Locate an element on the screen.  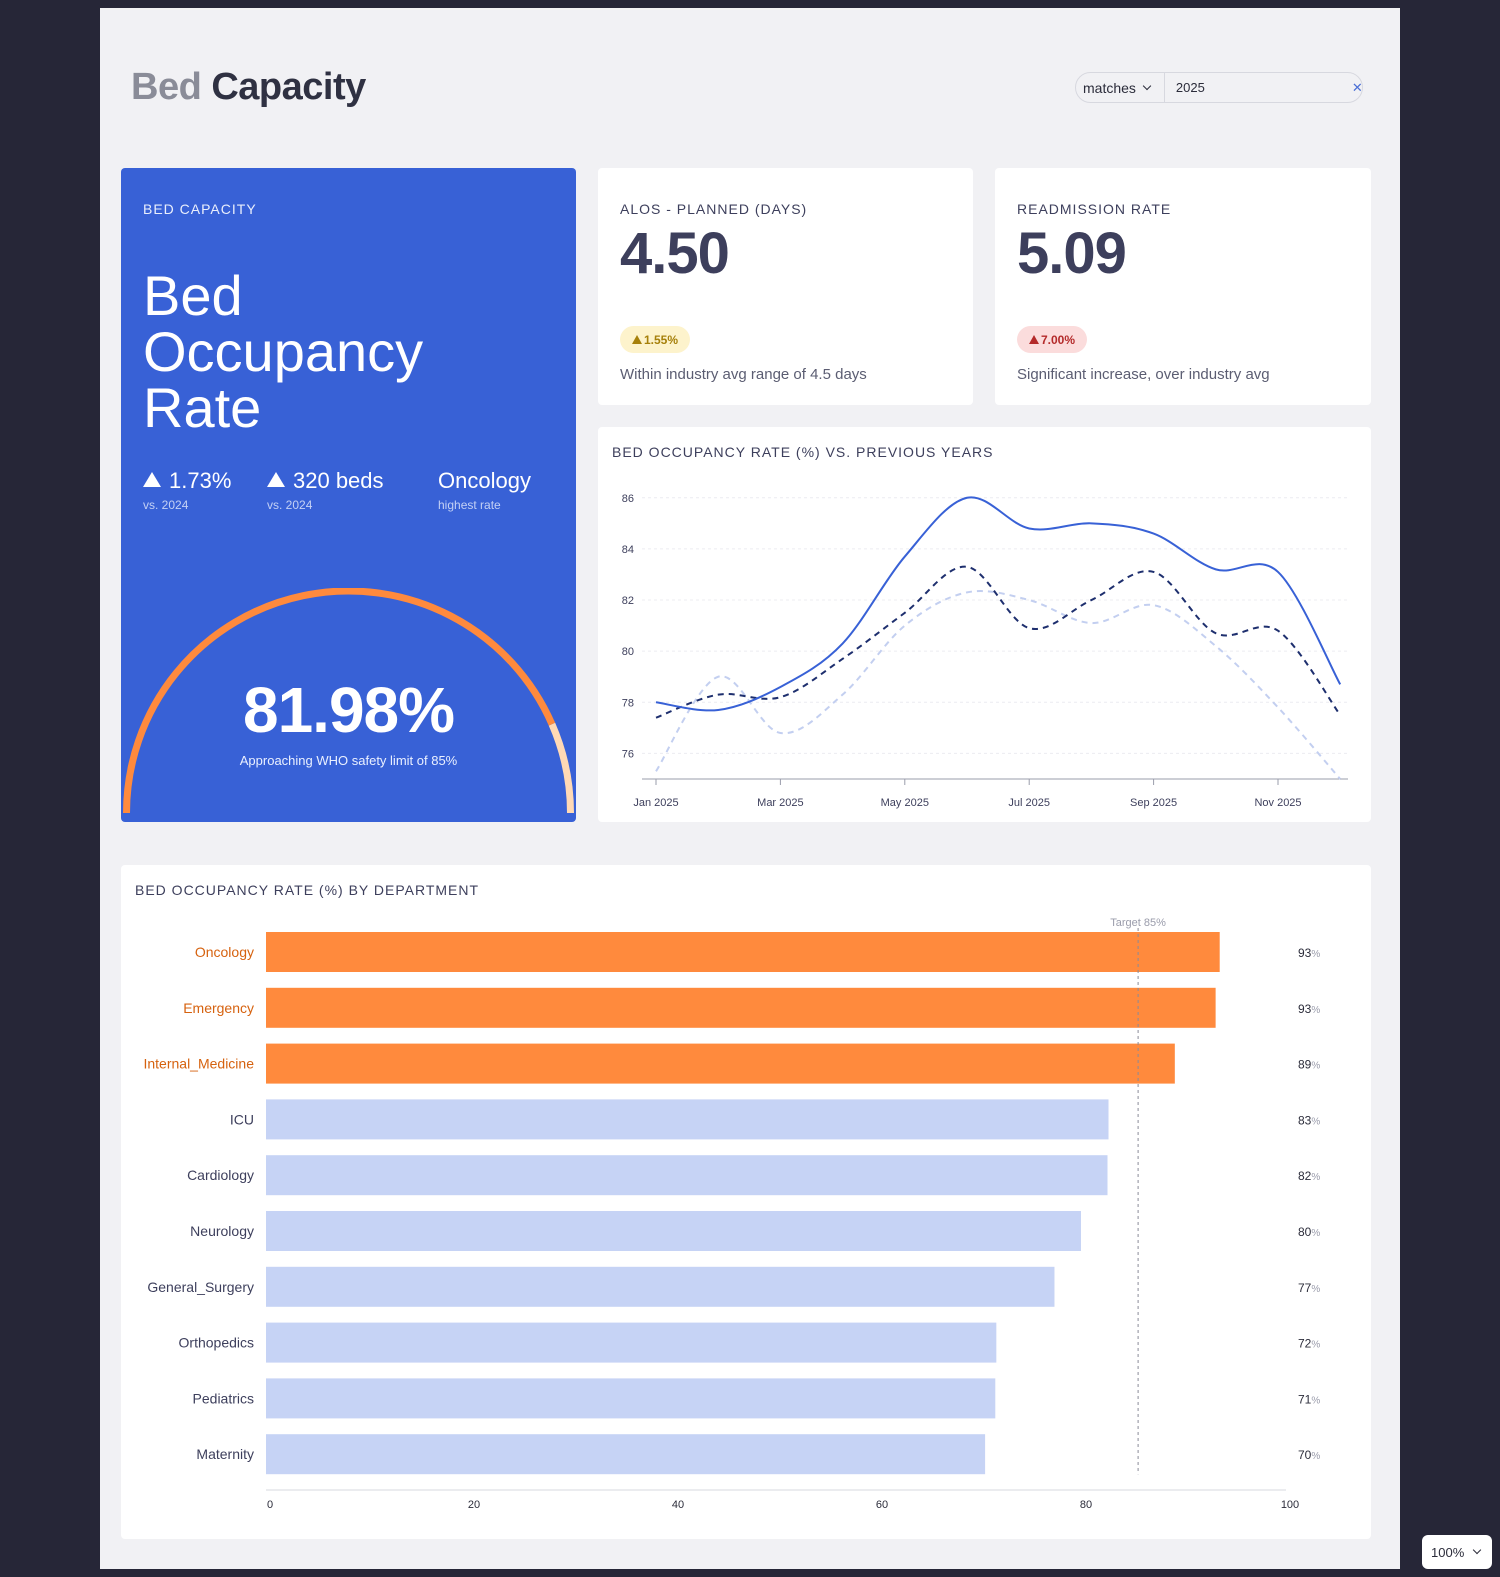
year-filter: matches ✕ is located at coordinates (1219, 87).